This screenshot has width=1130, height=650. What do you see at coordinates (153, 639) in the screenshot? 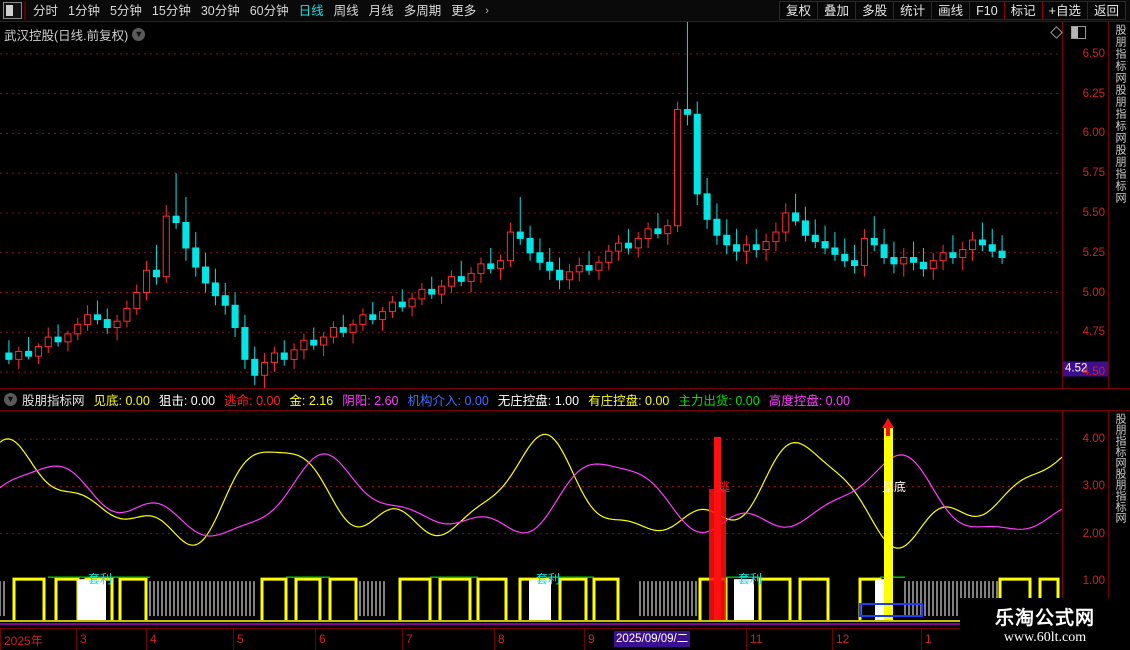
I see `date-axis-label-2: 4` at bounding box center [153, 639].